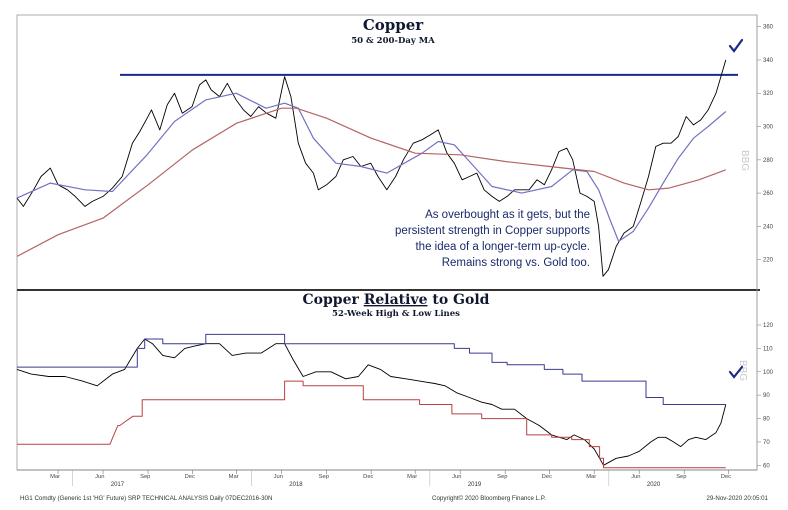  I want to click on copper-y-tick-label: 280, so click(768, 161).